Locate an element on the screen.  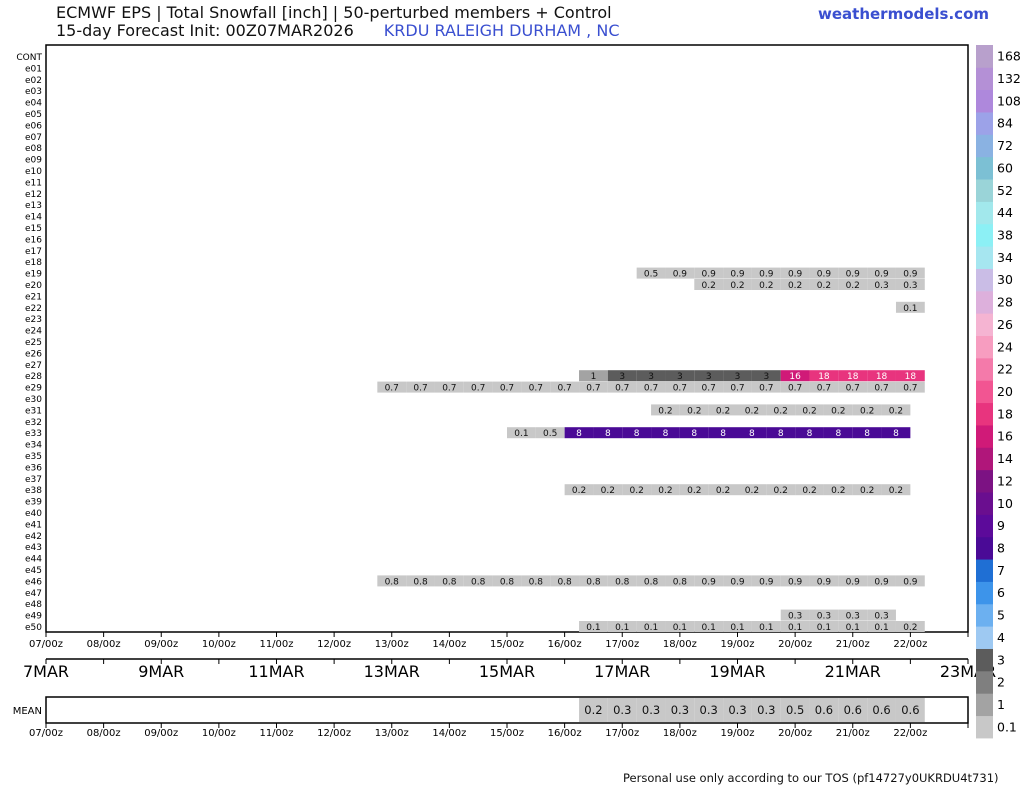
colorbar-label: 20 is located at coordinates (1005, 391).